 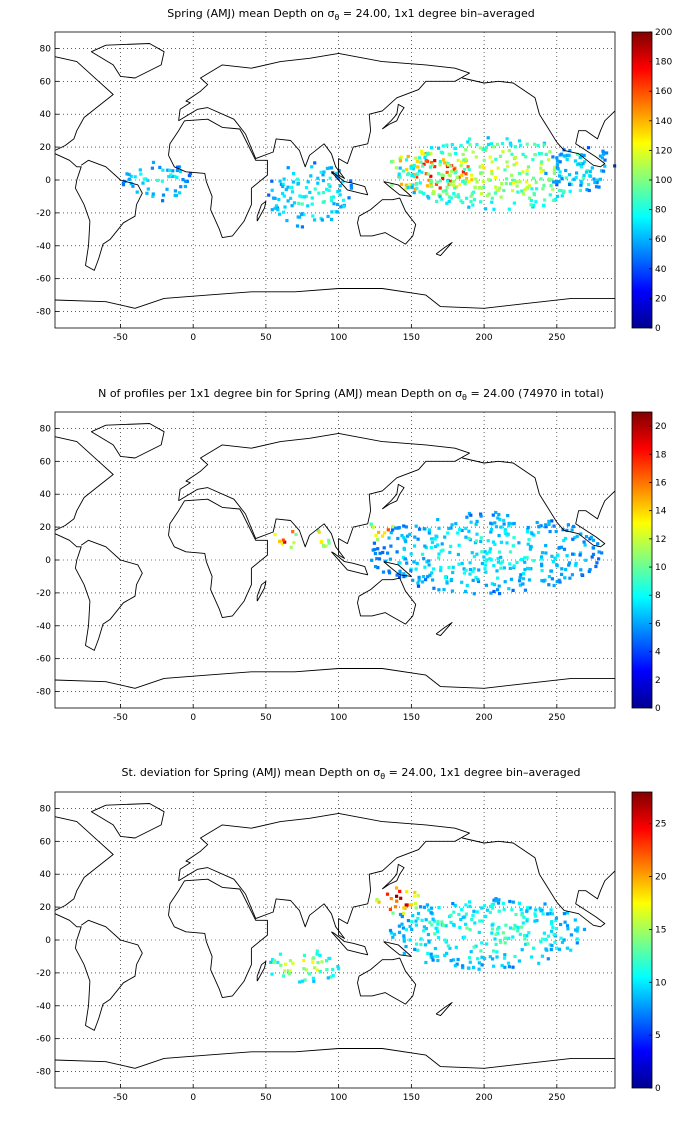 I want to click on y-tick-label: -20, so click(x=43, y=974).